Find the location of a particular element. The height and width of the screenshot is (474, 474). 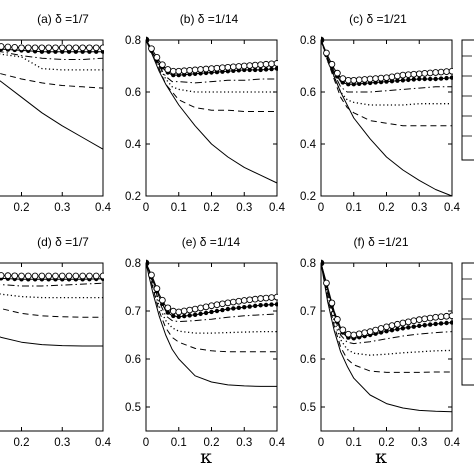

y-tick-label: 0.2 is located at coordinates (308, 197).